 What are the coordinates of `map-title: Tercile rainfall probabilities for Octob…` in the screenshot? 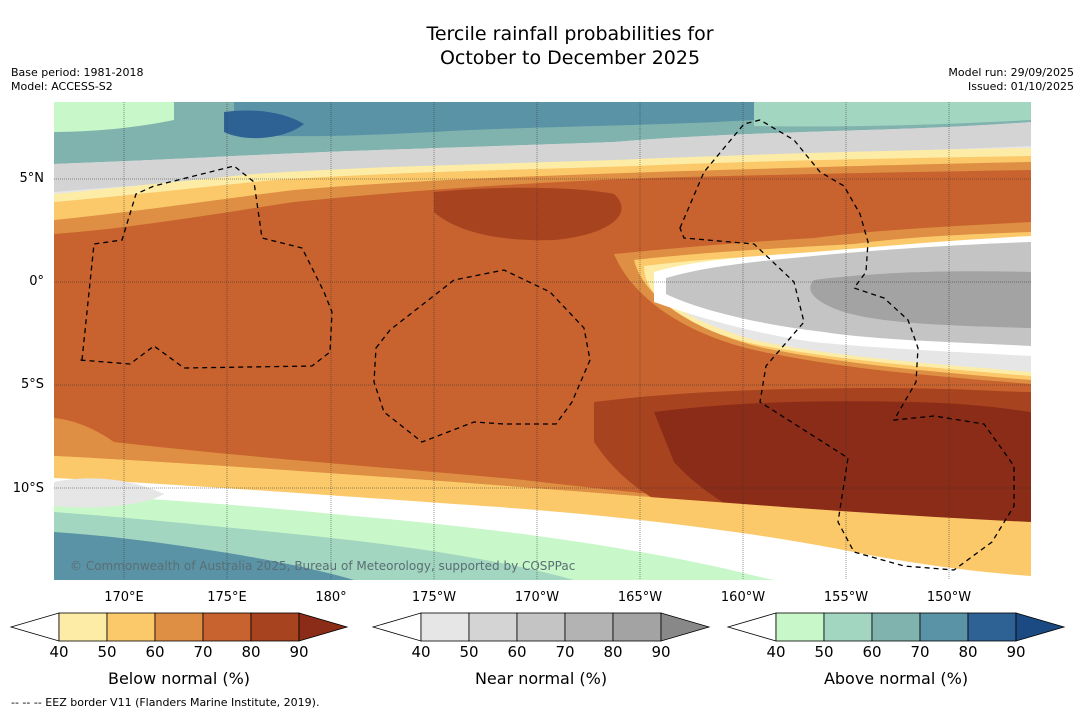 It's located at (542, 46).